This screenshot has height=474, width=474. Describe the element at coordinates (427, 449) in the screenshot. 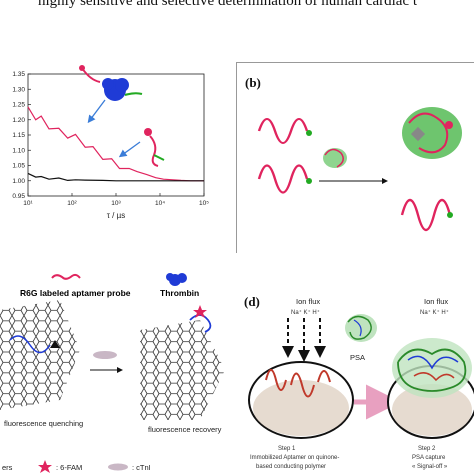

I see `step2-title: Step 2` at that location.